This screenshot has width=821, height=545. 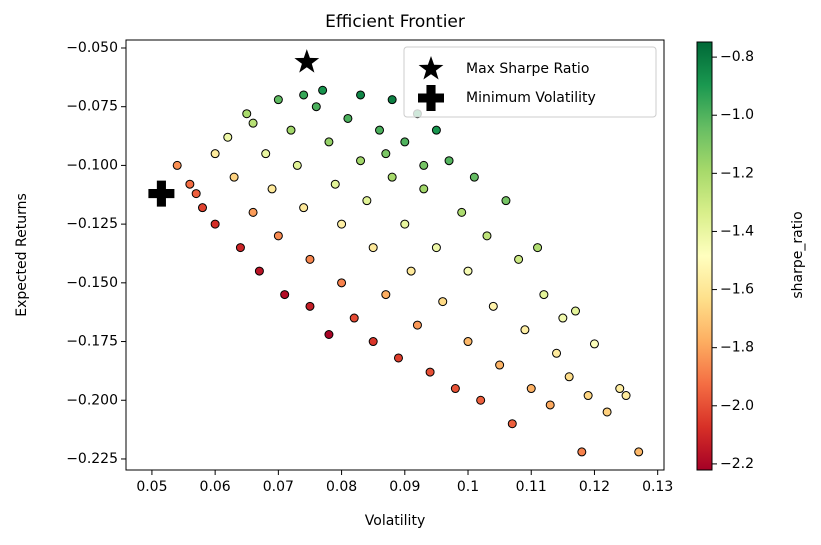 I want to click on legend-label: Max Sharpe Ratio, so click(x=527, y=69).